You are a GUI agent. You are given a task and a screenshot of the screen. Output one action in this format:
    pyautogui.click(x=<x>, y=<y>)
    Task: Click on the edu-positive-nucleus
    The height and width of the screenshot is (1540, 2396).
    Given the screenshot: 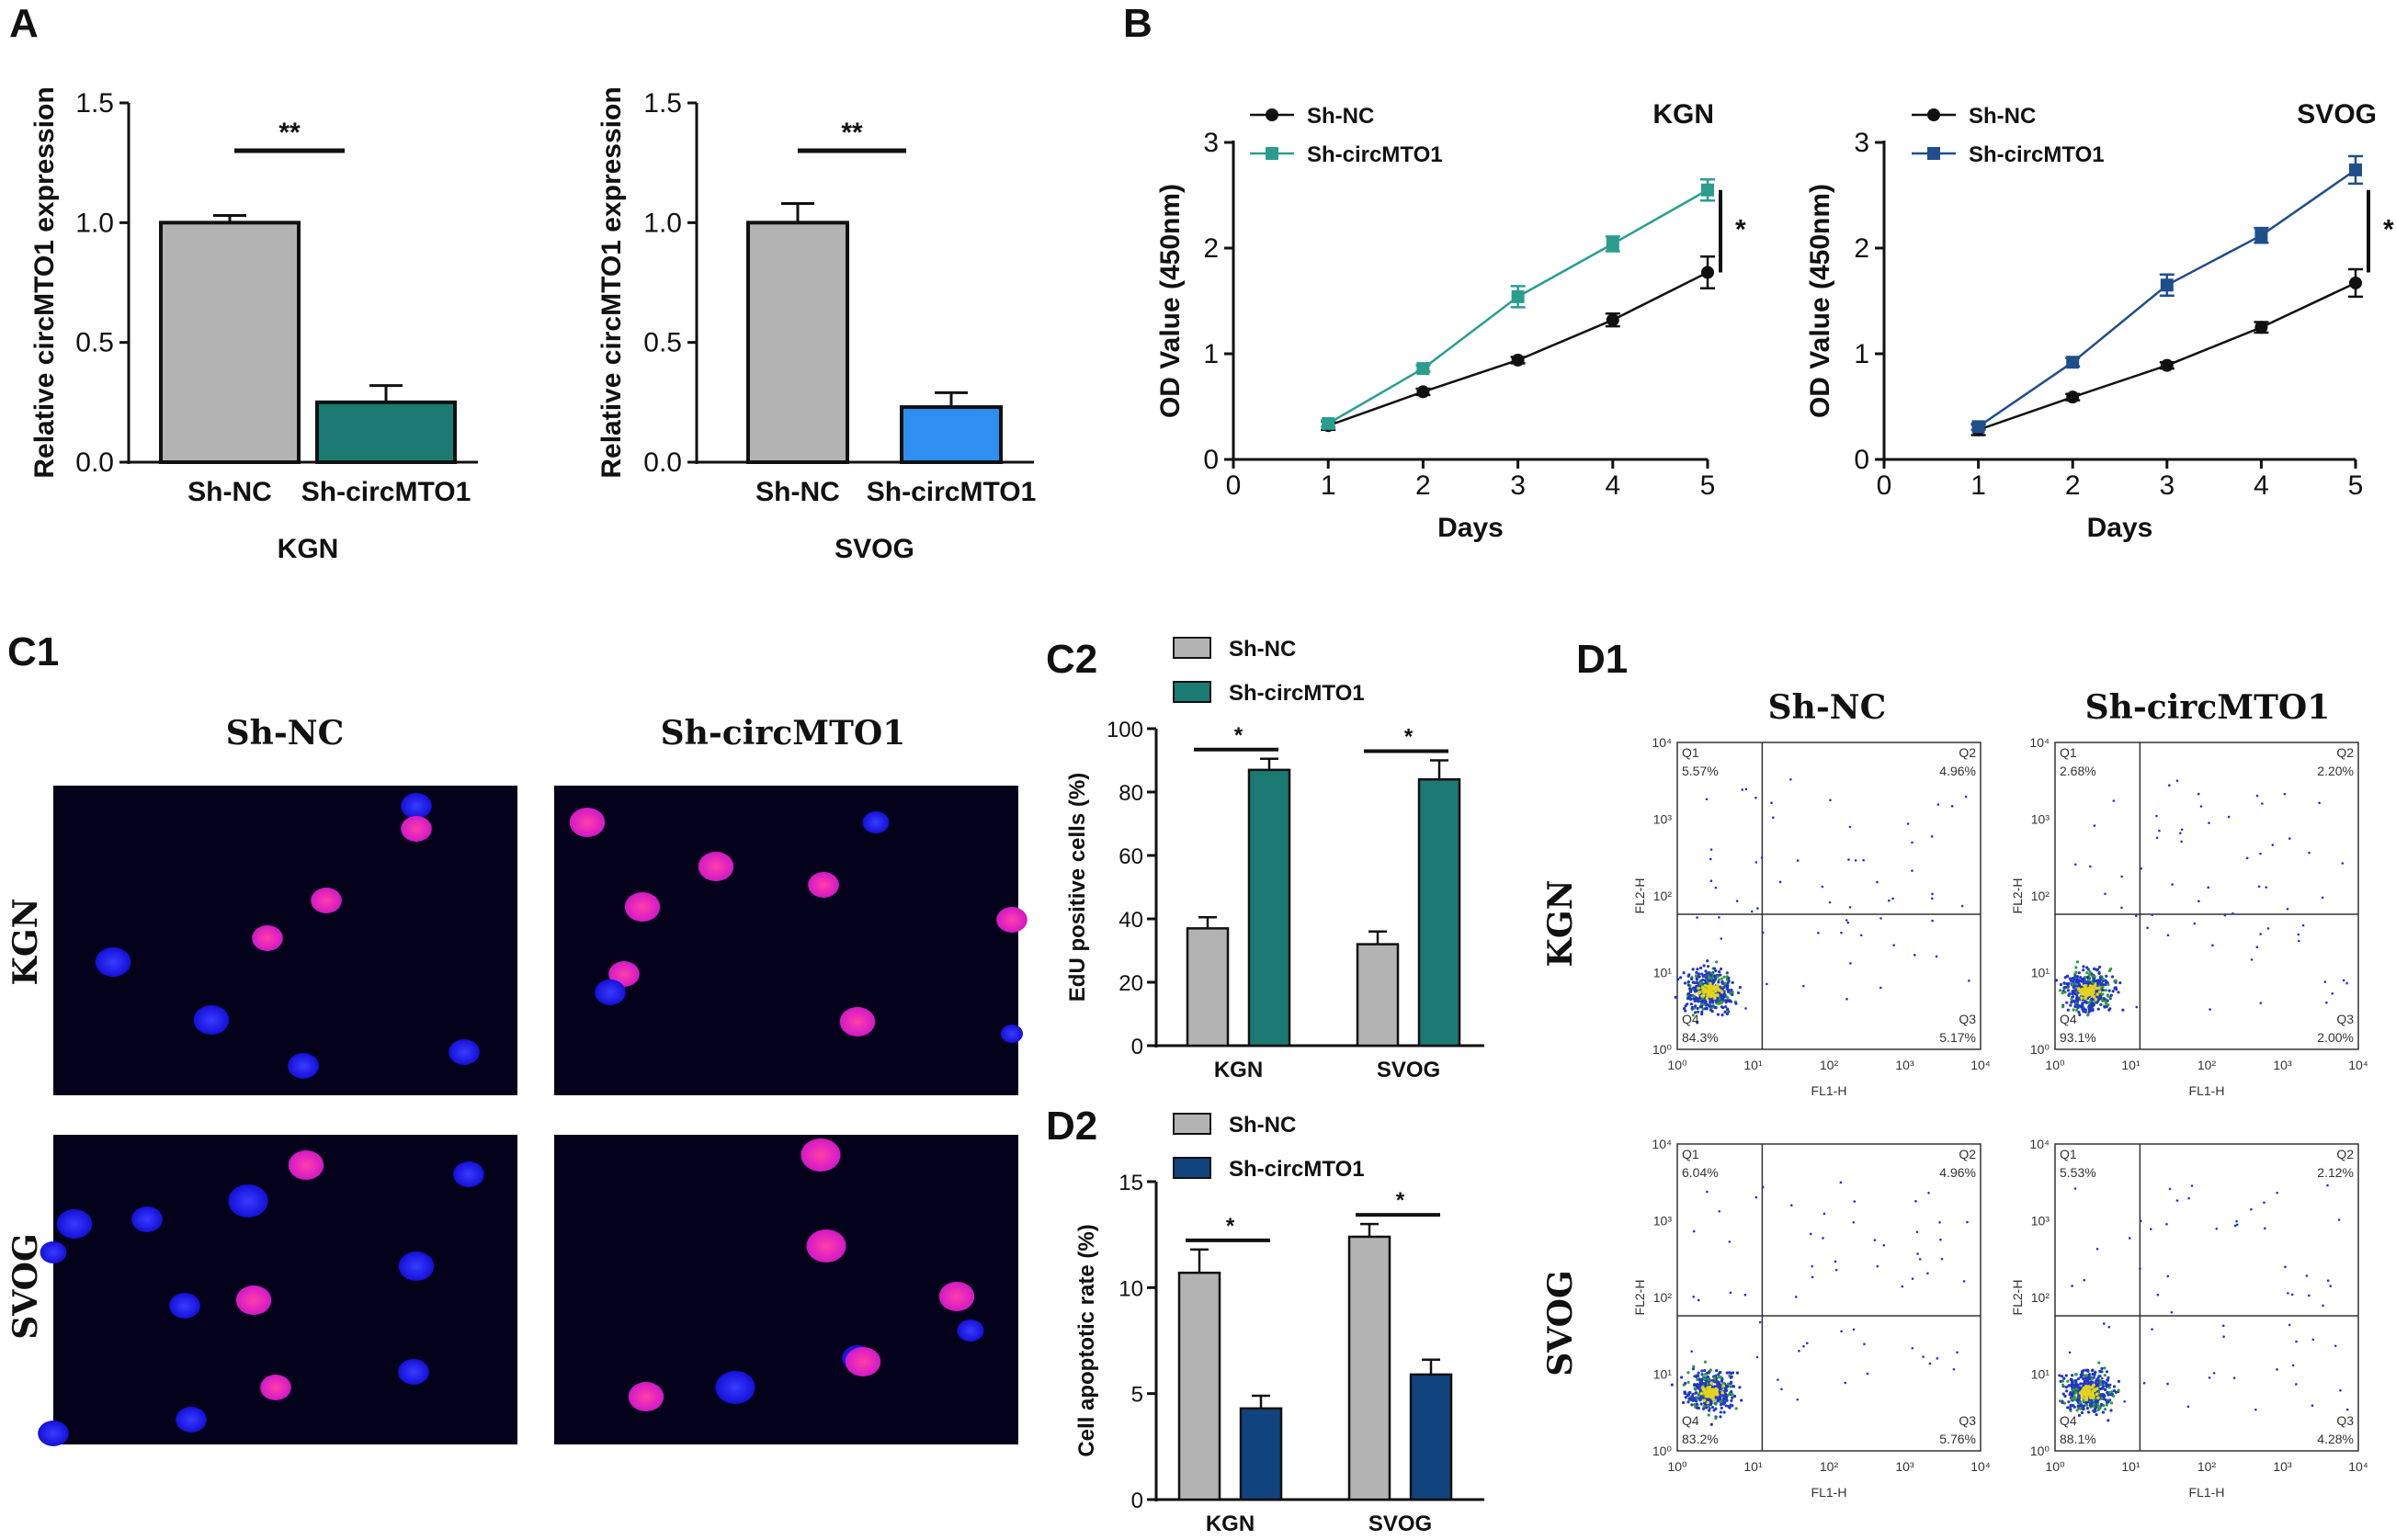 What is the action you would take?
    pyautogui.click(x=826, y=1246)
    